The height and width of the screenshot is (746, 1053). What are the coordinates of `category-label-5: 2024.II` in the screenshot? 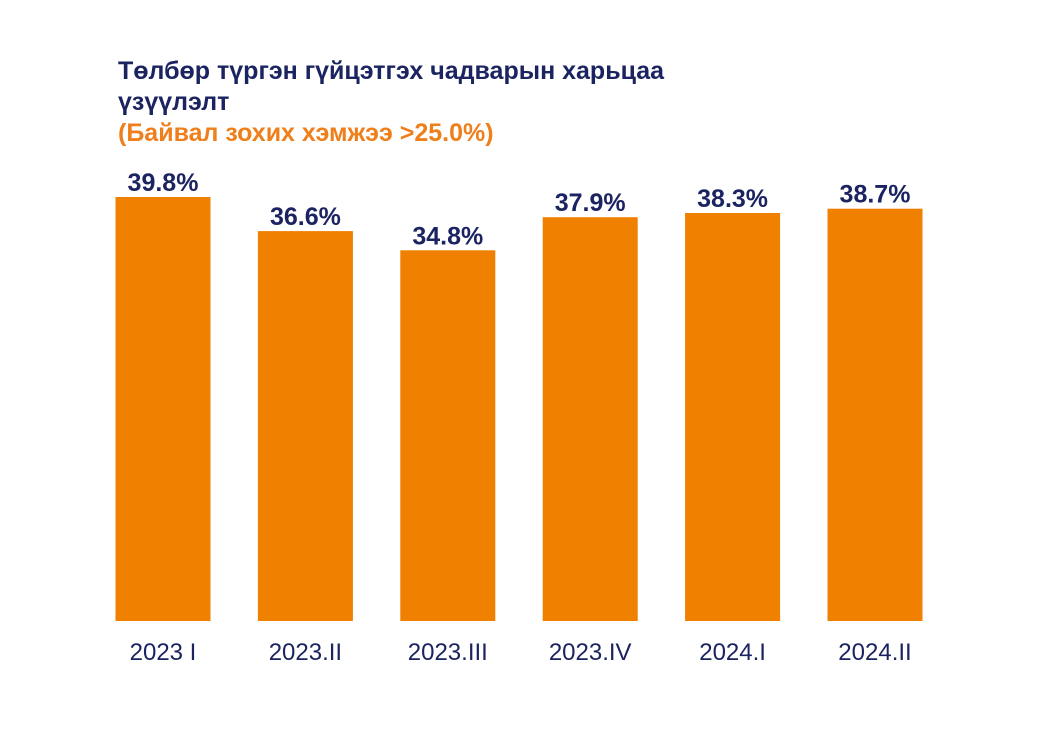 It's located at (874, 652).